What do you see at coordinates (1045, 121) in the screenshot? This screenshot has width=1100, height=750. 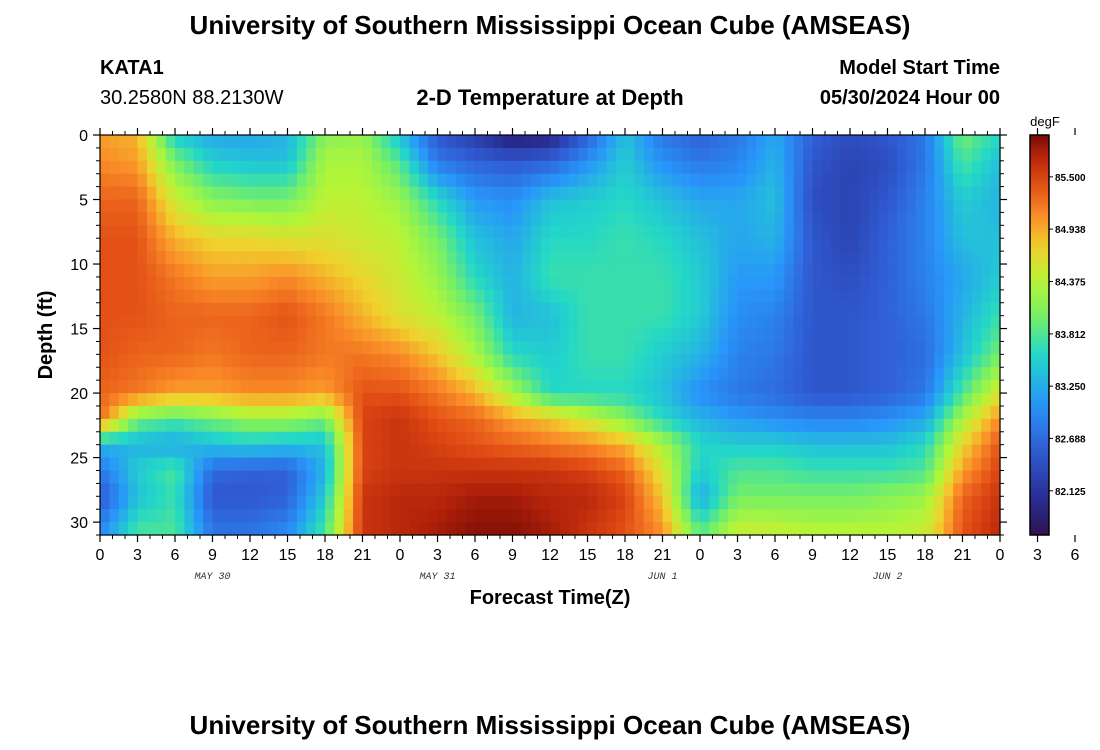 I see `colorbar-unit: degF` at bounding box center [1045, 121].